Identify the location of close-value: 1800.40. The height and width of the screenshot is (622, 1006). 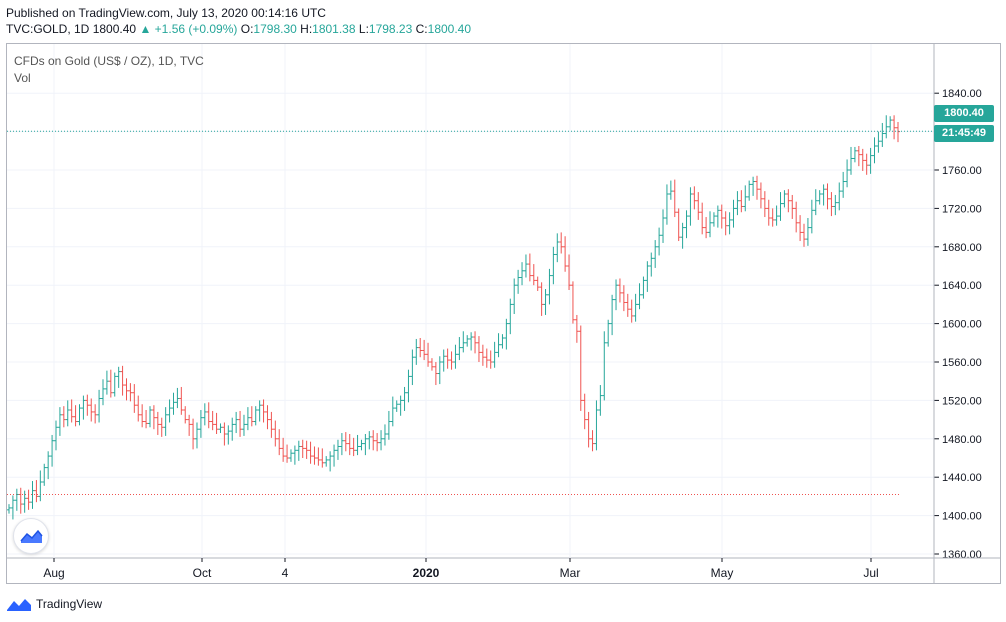
(449, 29).